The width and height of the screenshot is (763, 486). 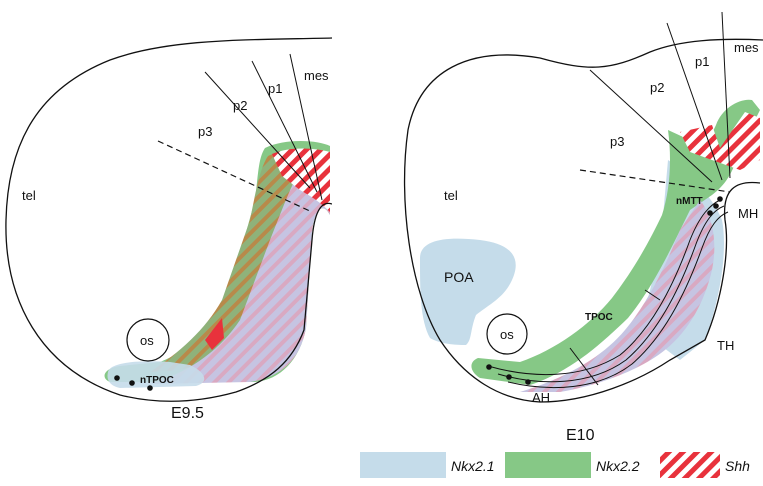 I want to click on right-label-os: os, so click(x=507, y=334).